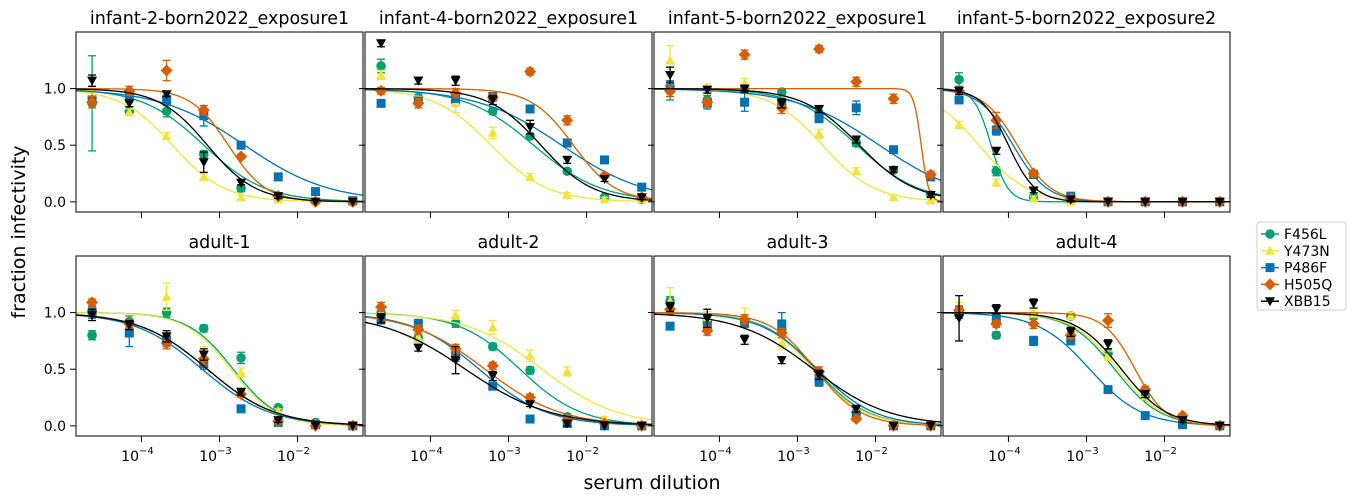 The height and width of the screenshot is (502, 1355). What do you see at coordinates (19, 231) in the screenshot?
I see `y-axis-label: fraction infectivity` at bounding box center [19, 231].